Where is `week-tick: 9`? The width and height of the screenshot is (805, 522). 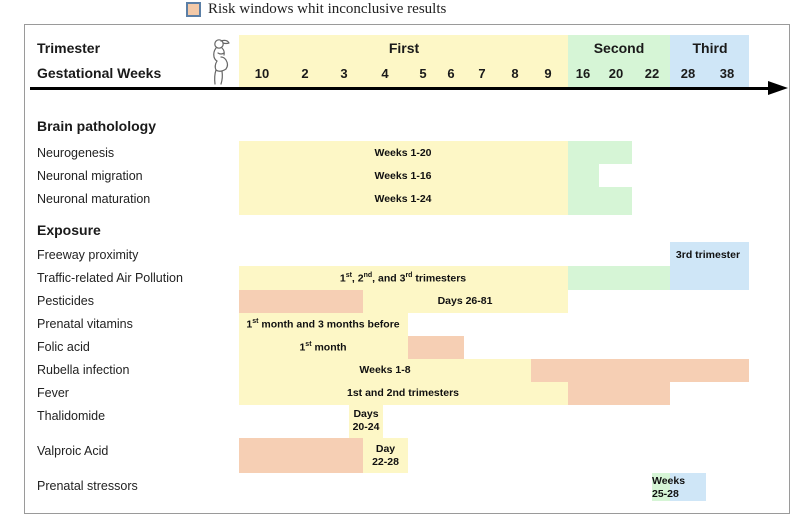 week-tick: 9 is located at coordinates (548, 73).